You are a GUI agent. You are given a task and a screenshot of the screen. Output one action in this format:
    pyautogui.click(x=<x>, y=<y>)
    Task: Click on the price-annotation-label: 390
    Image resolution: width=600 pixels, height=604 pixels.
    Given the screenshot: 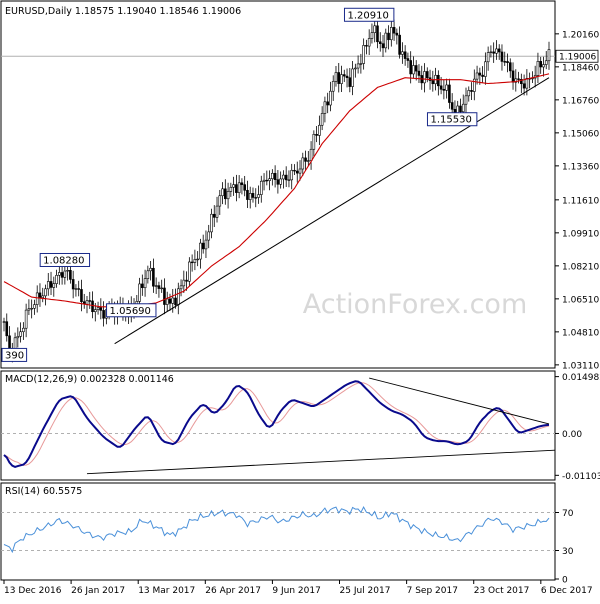 What is the action you would take?
    pyautogui.click(x=14, y=355)
    